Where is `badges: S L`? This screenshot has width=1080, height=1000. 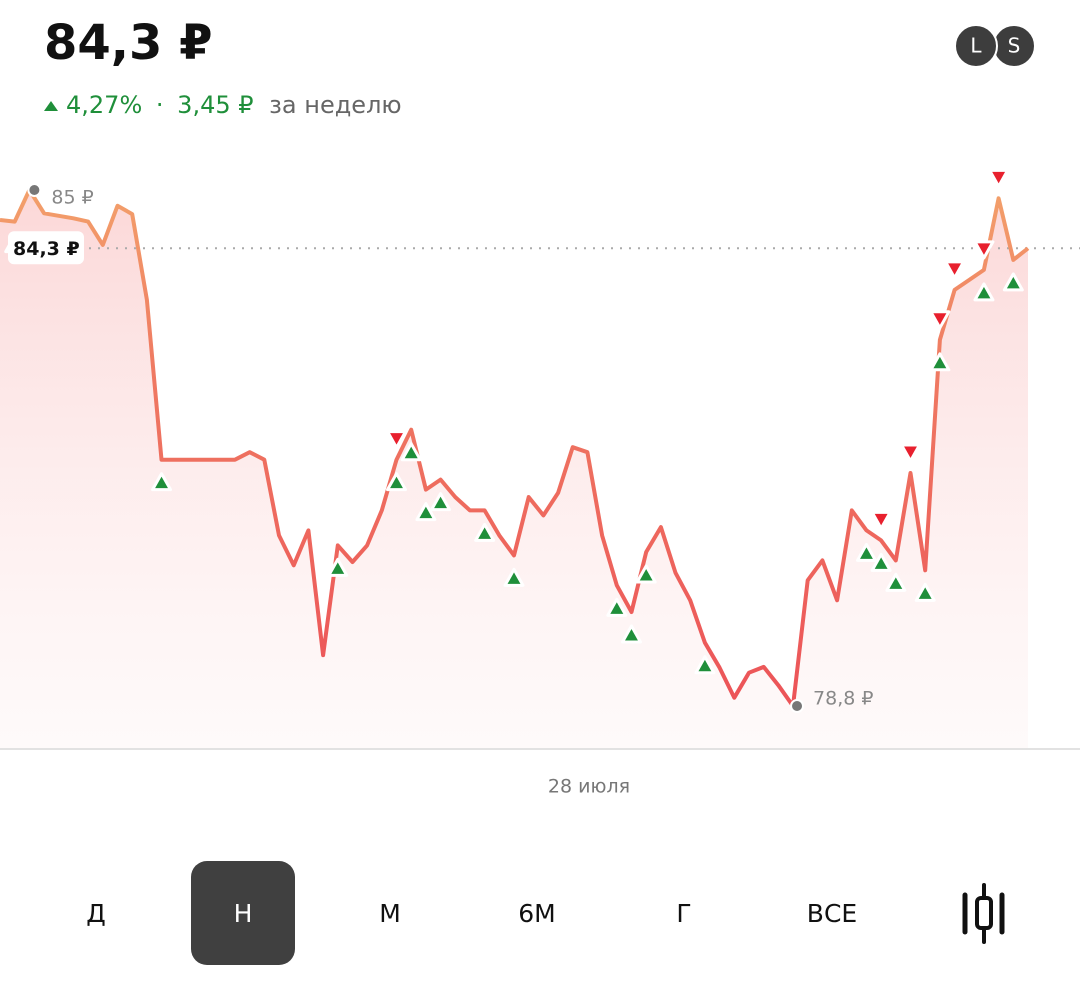 badges: S L is located at coordinates (995, 46).